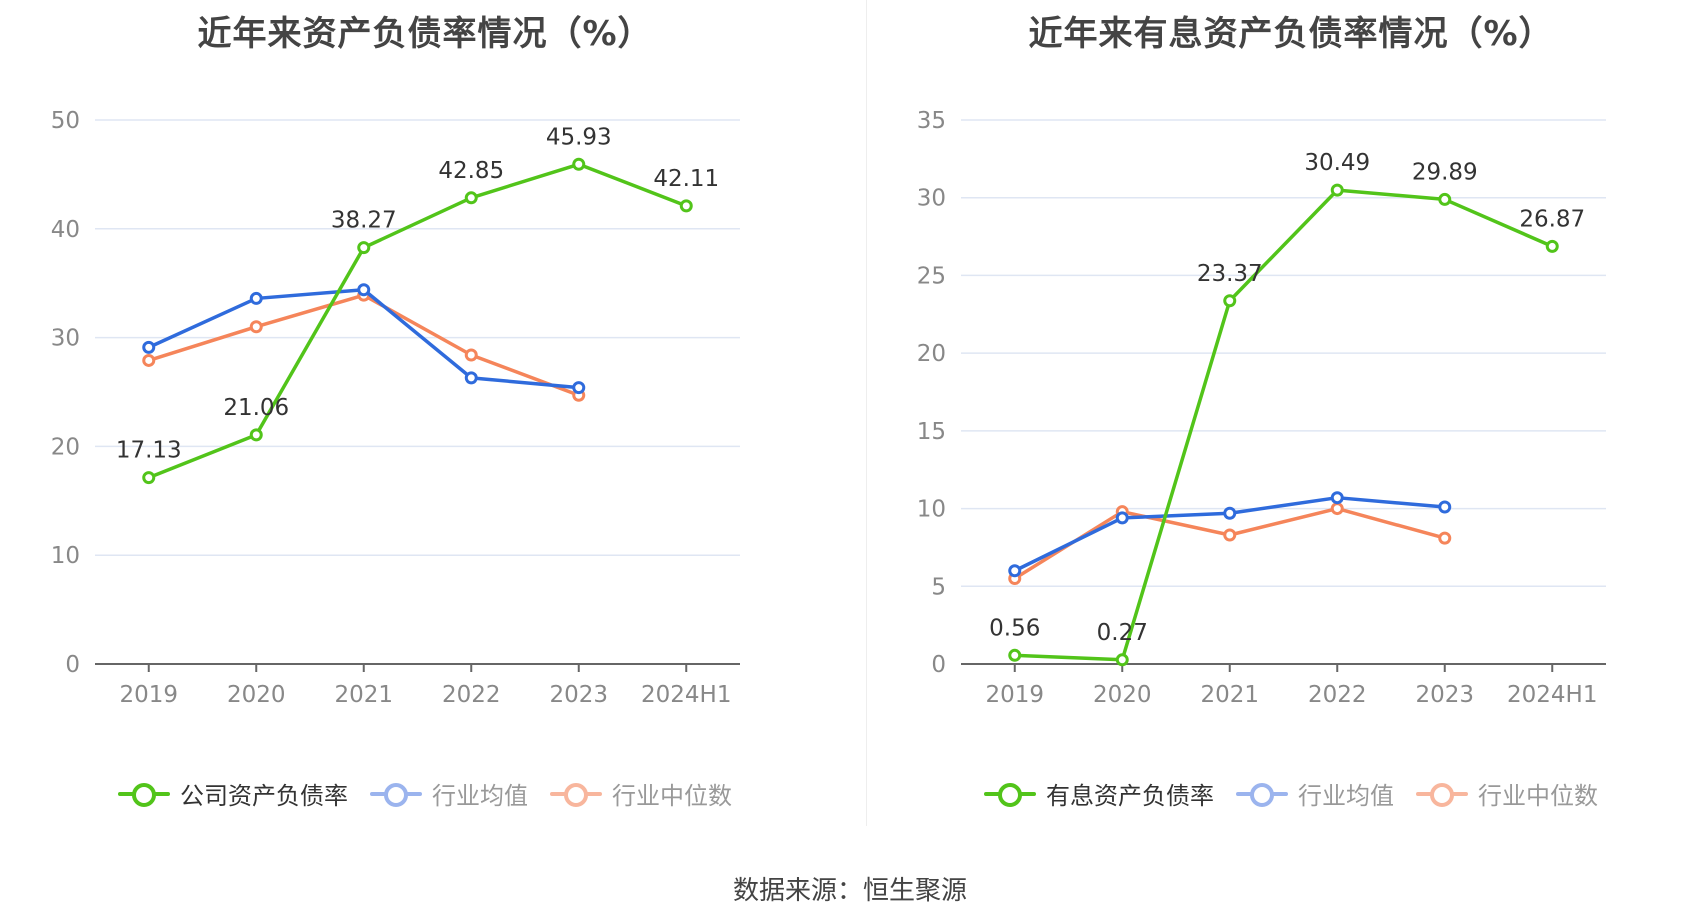 The height and width of the screenshot is (918, 1700). What do you see at coordinates (256, 408) in the screenshot?
I see `data-label: 21.06` at bounding box center [256, 408].